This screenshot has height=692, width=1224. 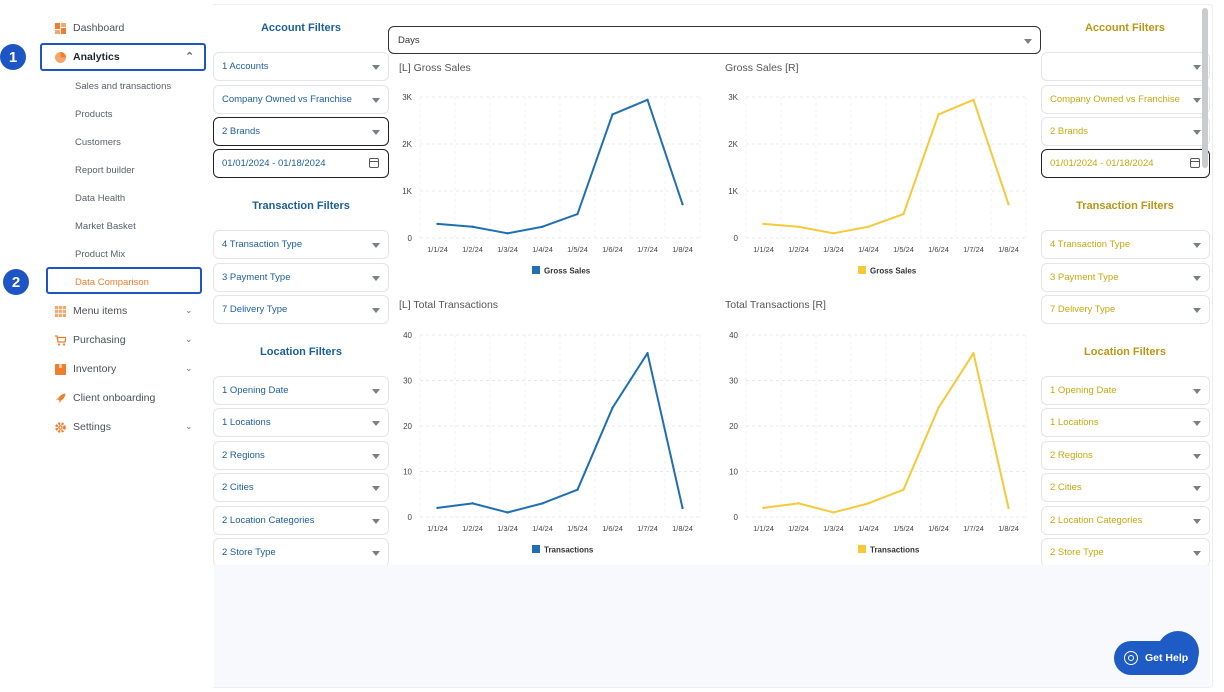 I want to click on right-cities-value: 2 Cities, so click(x=1066, y=487).